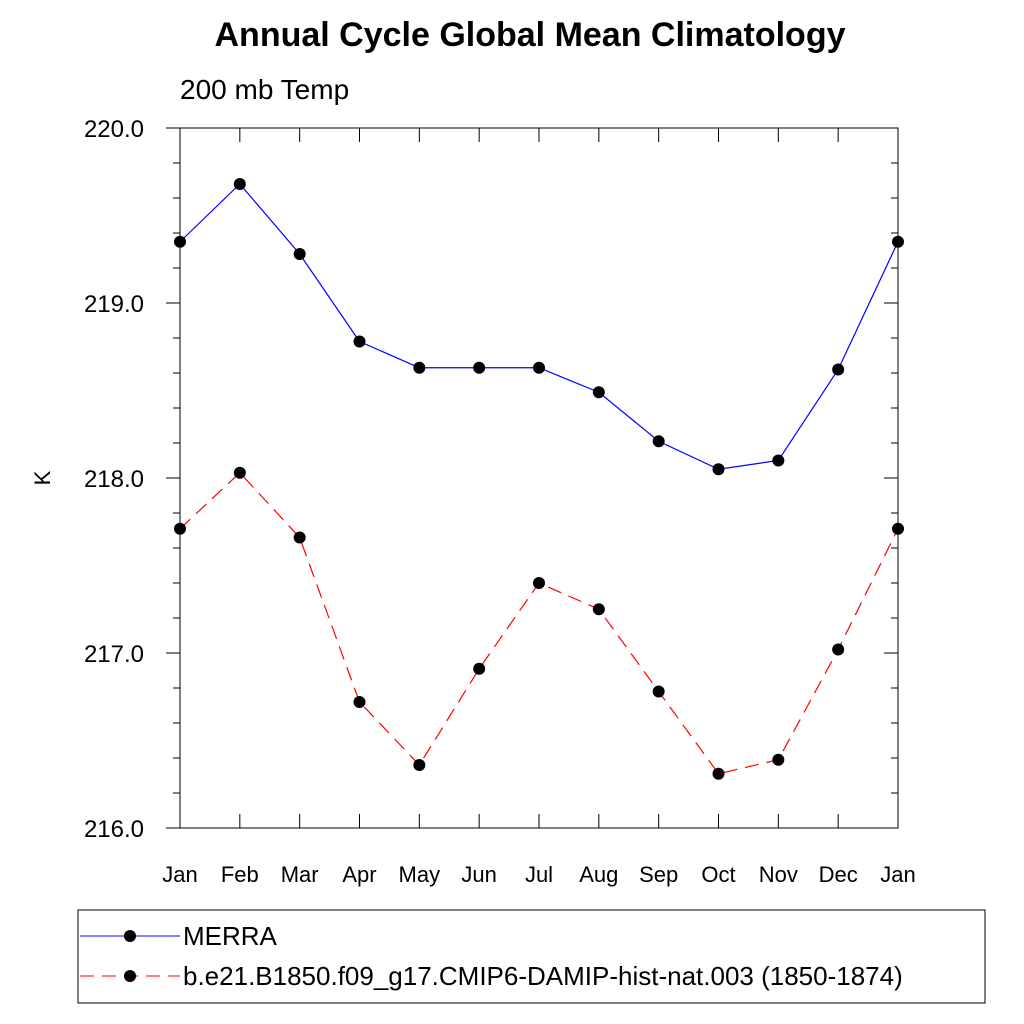 The width and height of the screenshot is (1024, 1024). I want to click on x-tick-label: Sep, so click(658, 874).